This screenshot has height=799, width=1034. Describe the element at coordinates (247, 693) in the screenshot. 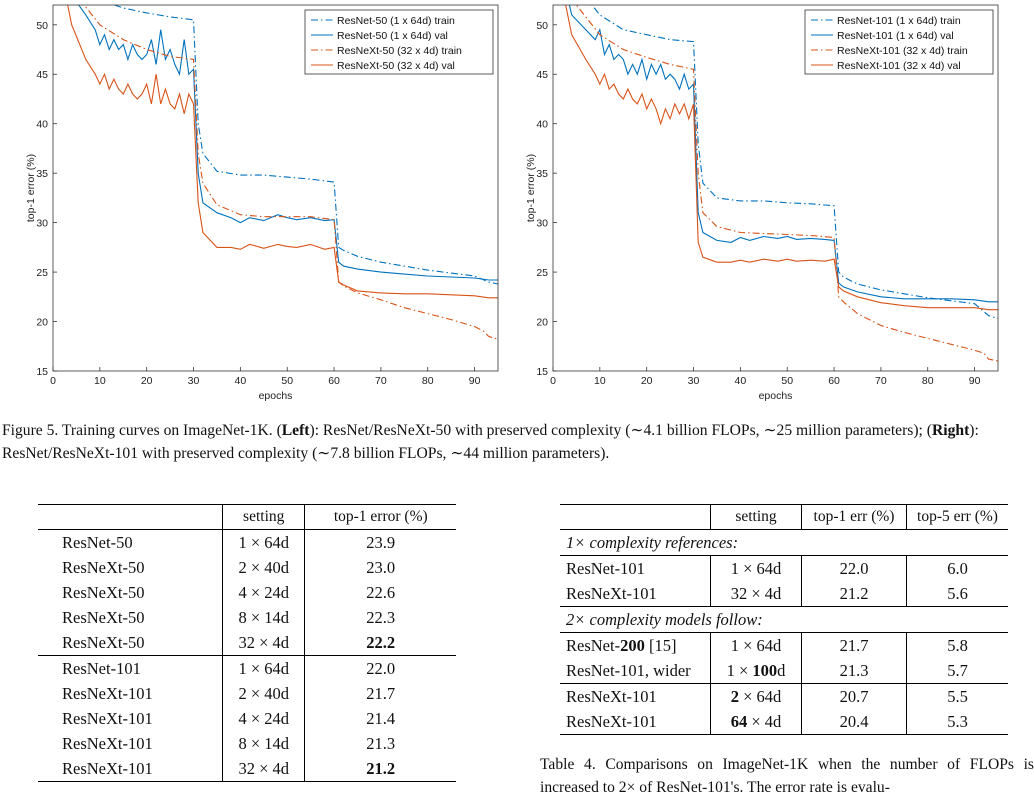

I see `table-row: ResNeXt-101 2 × 40d 21.7` at that location.